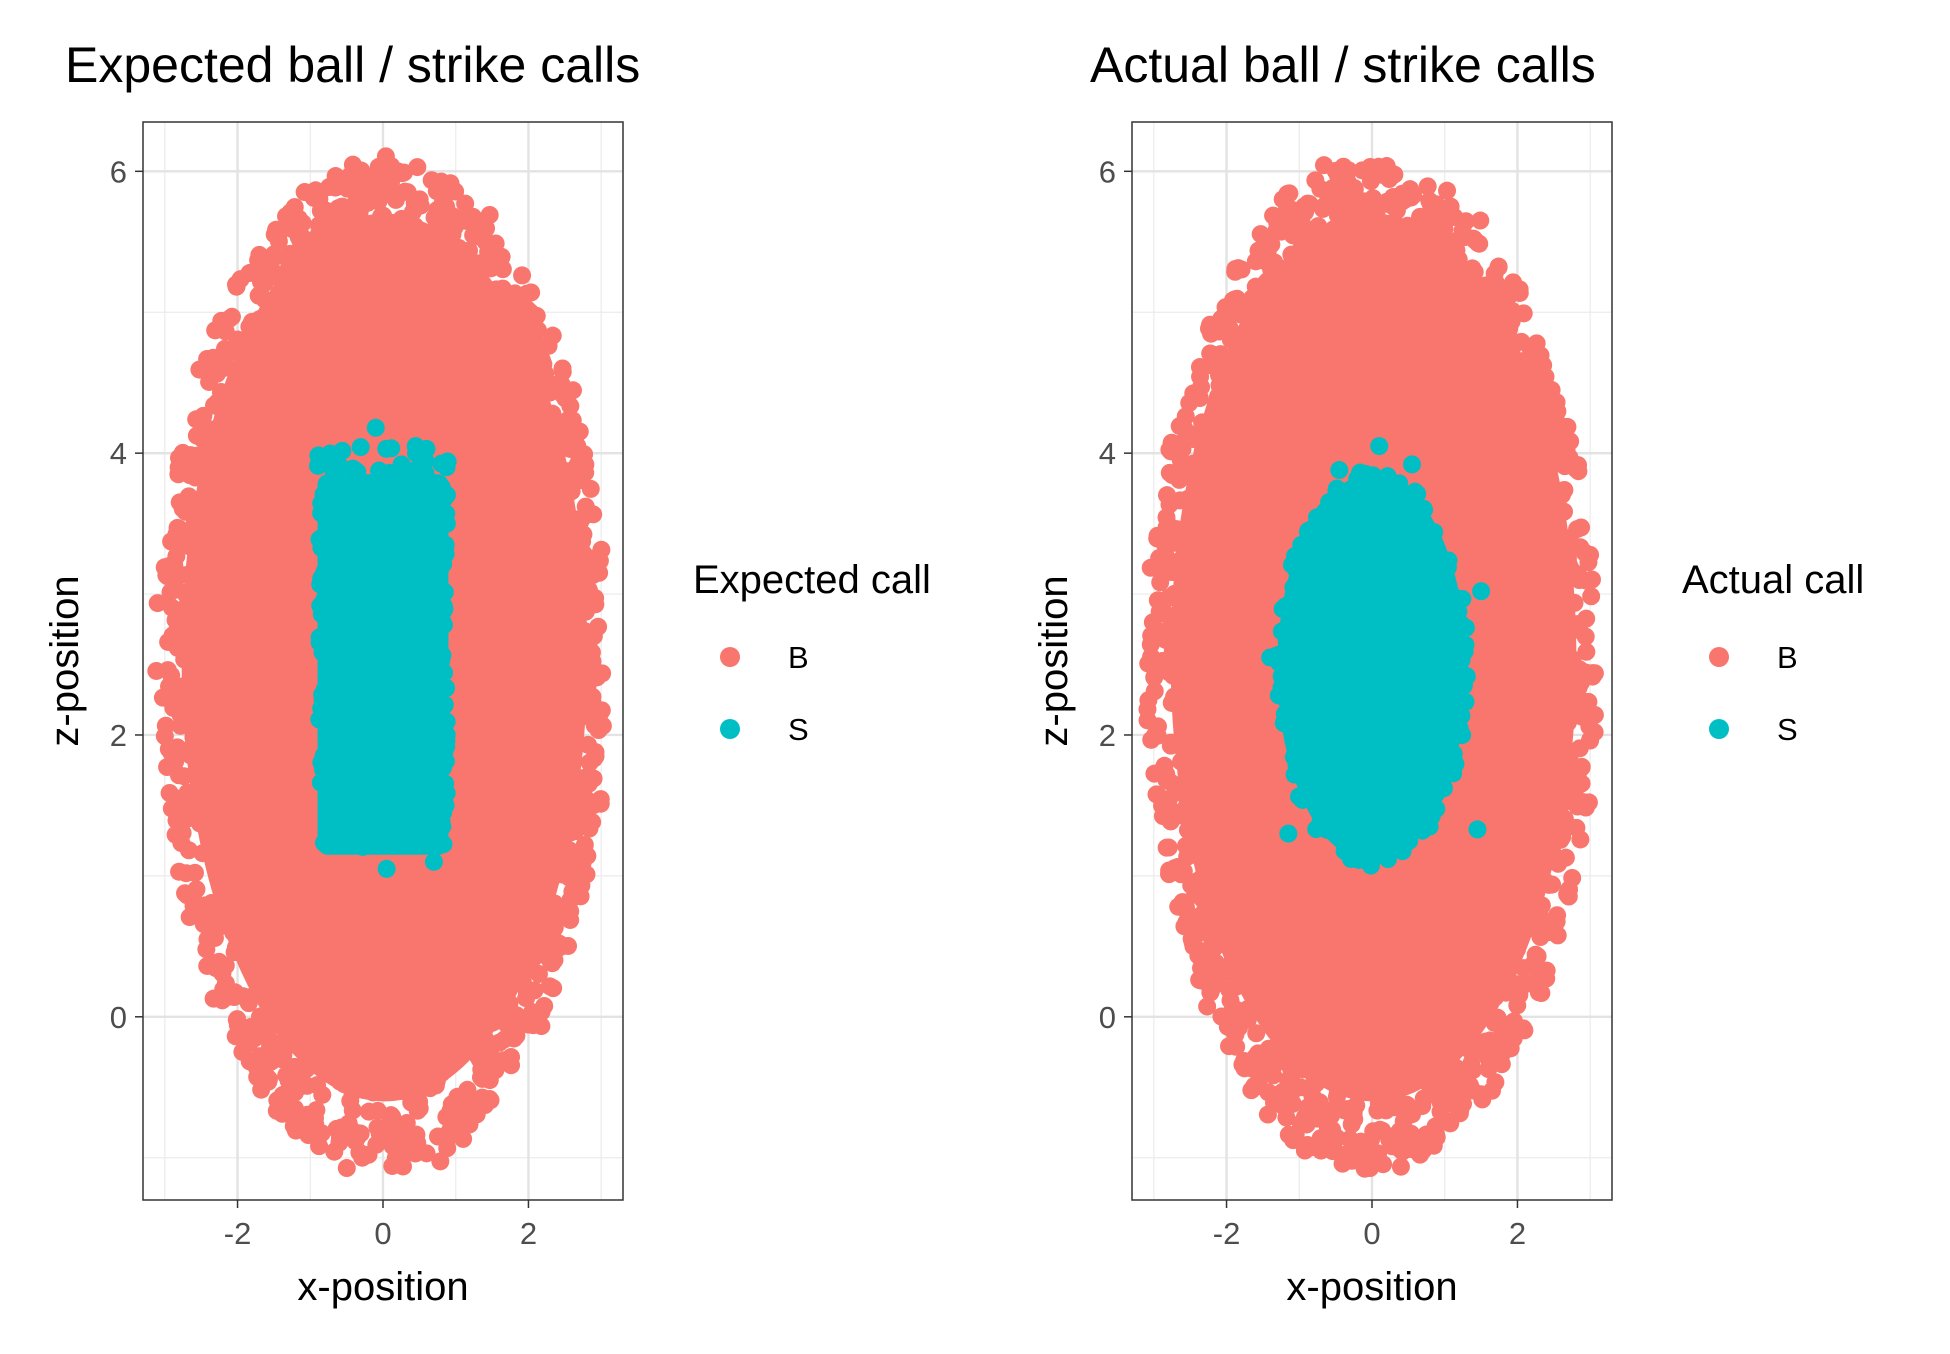 This screenshot has width=1950, height=1354. What do you see at coordinates (1107, 453) in the screenshot?
I see `y-tick-label: 4` at bounding box center [1107, 453].